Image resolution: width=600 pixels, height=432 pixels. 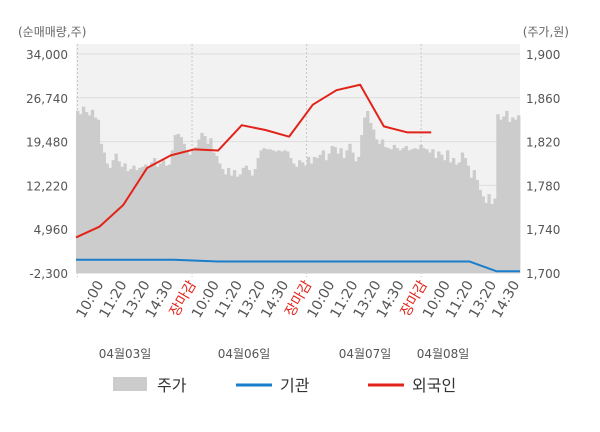 I want to click on y-right-tick: 1,740, so click(x=543, y=230).